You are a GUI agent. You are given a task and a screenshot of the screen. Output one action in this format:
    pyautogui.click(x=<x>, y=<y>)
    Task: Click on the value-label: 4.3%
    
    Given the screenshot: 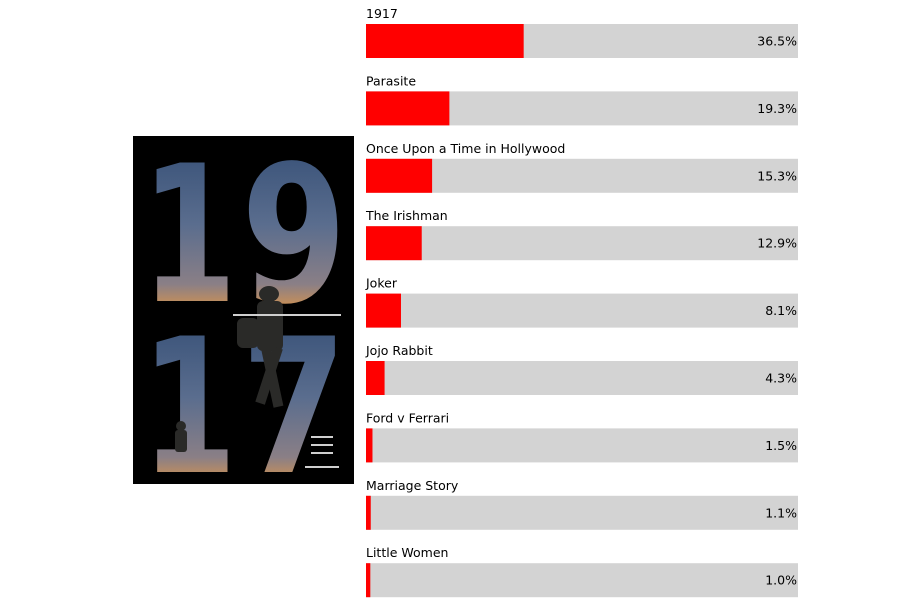 What is the action you would take?
    pyautogui.click(x=781, y=378)
    